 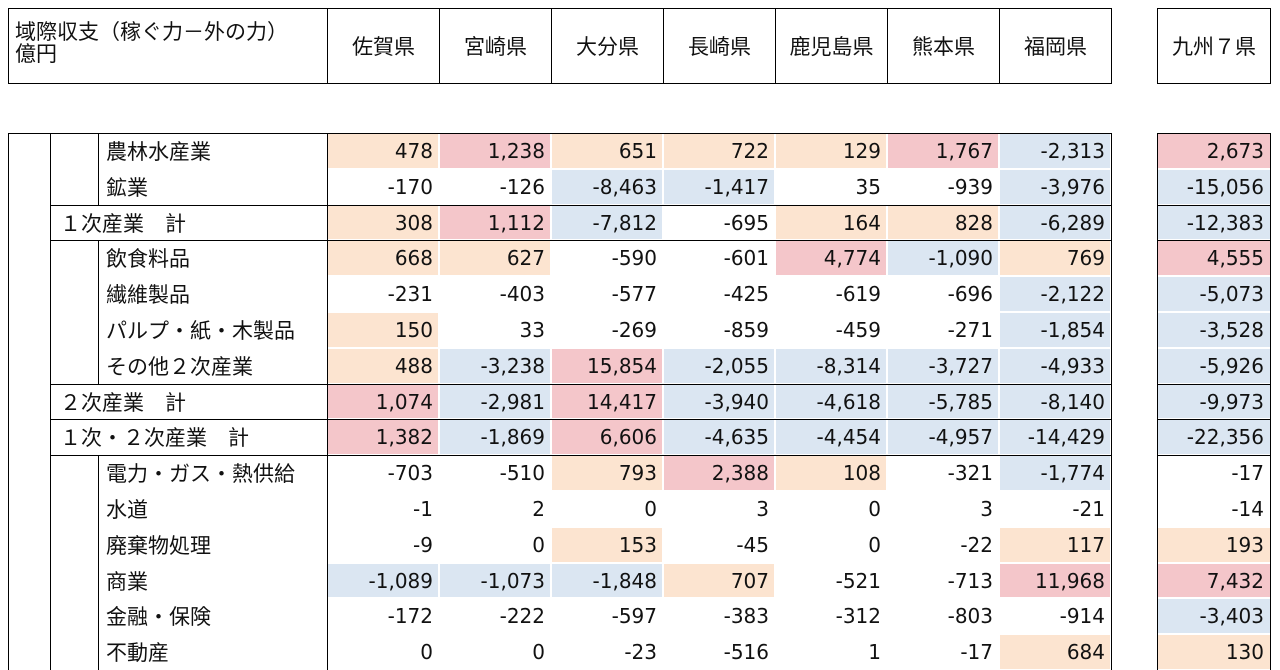 I want to click on value-cell-saga: 668, so click(x=383, y=258).